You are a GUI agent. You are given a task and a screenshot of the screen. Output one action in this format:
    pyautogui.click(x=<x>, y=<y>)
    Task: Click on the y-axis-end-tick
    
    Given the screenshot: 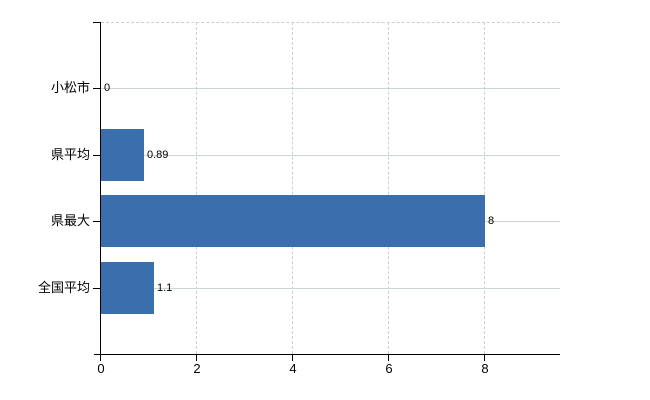 What is the action you would take?
    pyautogui.click(x=96, y=22)
    